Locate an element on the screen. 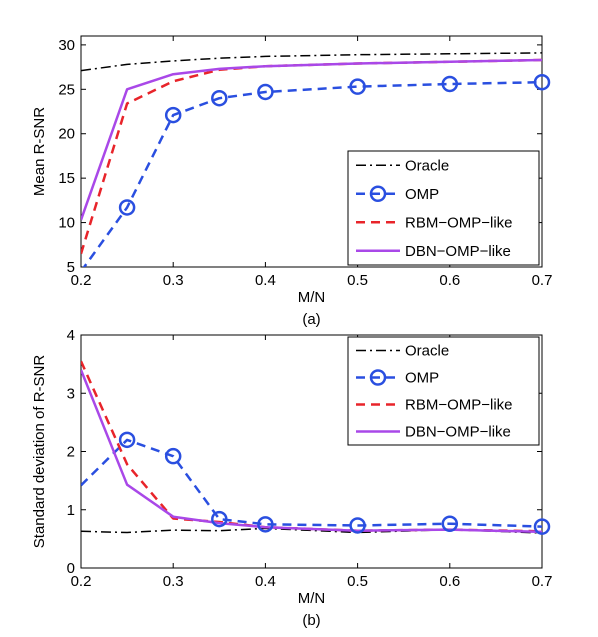 This screenshot has width=598, height=637. y-tick-label: 30 is located at coordinates (66, 45).